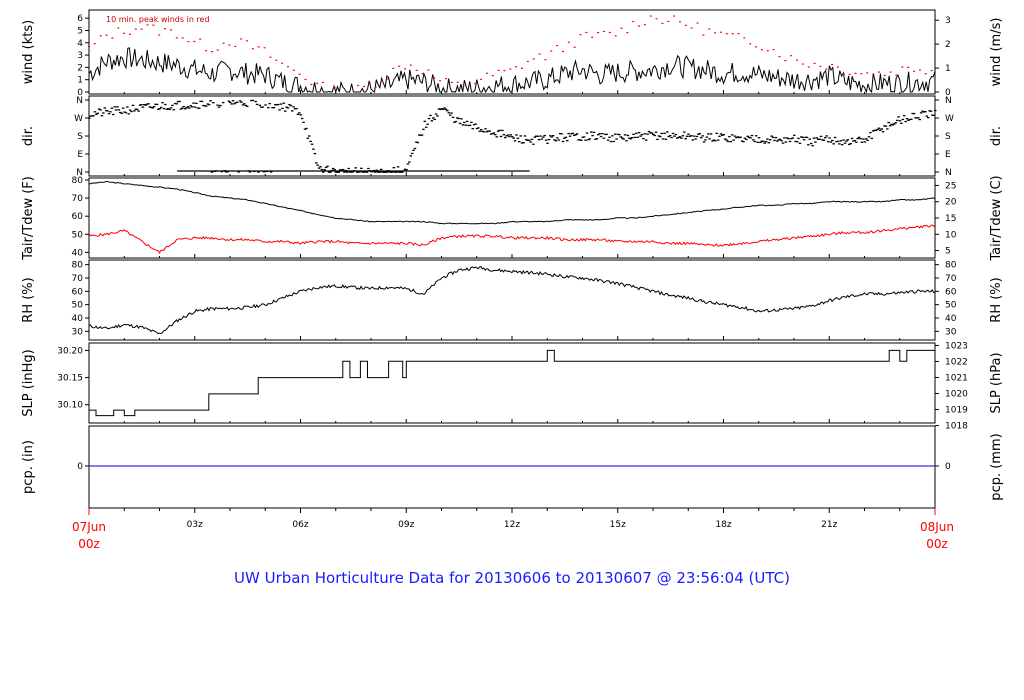 The height and width of the screenshot is (700, 1024). What do you see at coordinates (512, 70) in the screenshot?
I see `wind-speed-line` at bounding box center [512, 70].